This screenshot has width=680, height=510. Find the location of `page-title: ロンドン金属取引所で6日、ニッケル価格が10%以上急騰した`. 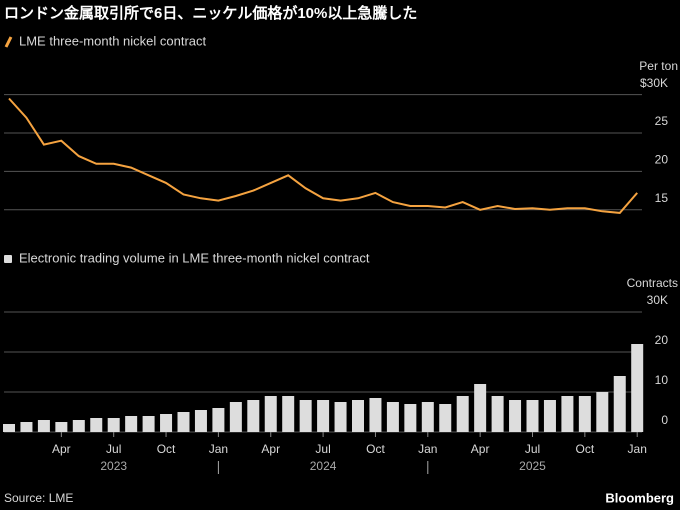

page-title: ロンドン金属取引所で6日、ニッケル価格が10%以上急騰した is located at coordinates (210, 13).